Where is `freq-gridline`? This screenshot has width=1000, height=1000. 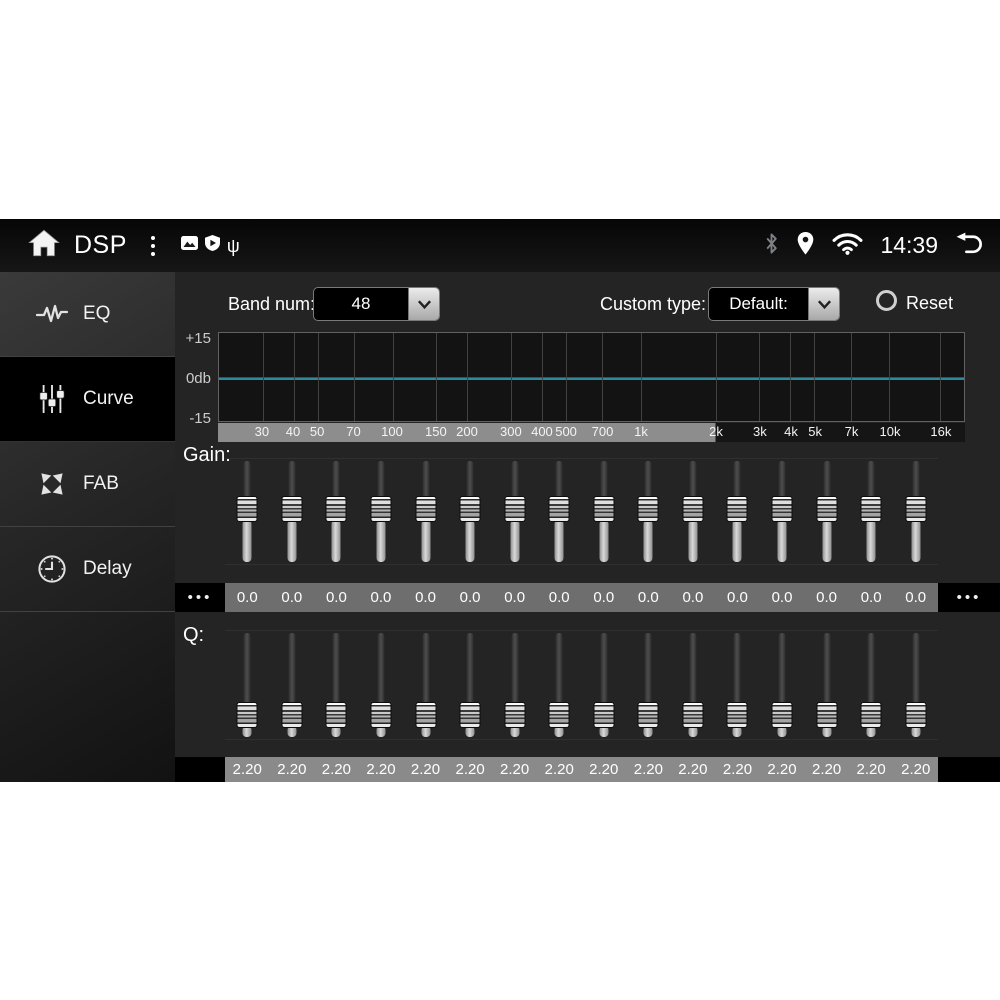
freq-gridline is located at coordinates (512, 377).